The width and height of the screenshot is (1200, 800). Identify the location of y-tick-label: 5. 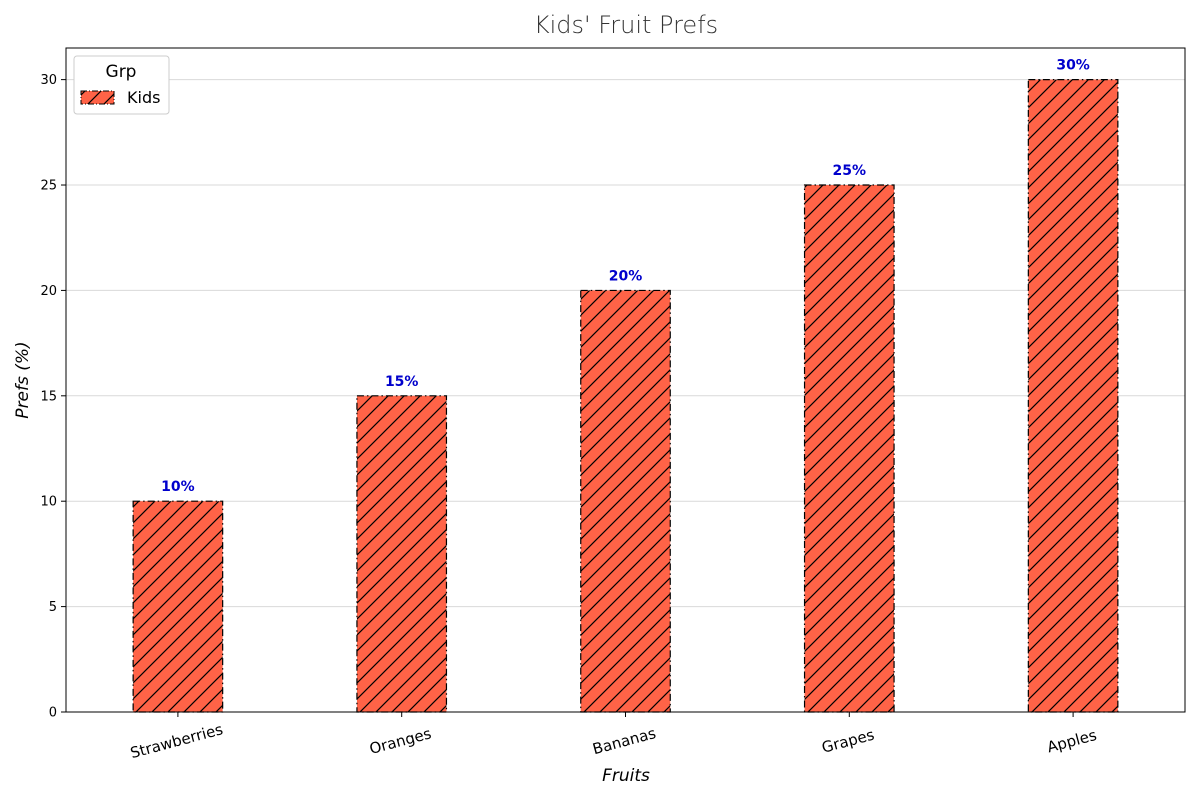
(53, 607).